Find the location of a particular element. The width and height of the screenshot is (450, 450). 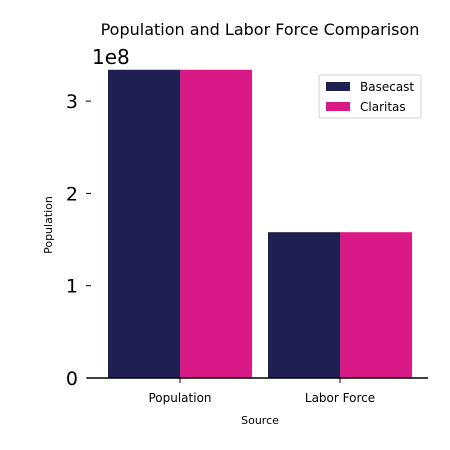

x-tick-label: Population is located at coordinates (179, 398).